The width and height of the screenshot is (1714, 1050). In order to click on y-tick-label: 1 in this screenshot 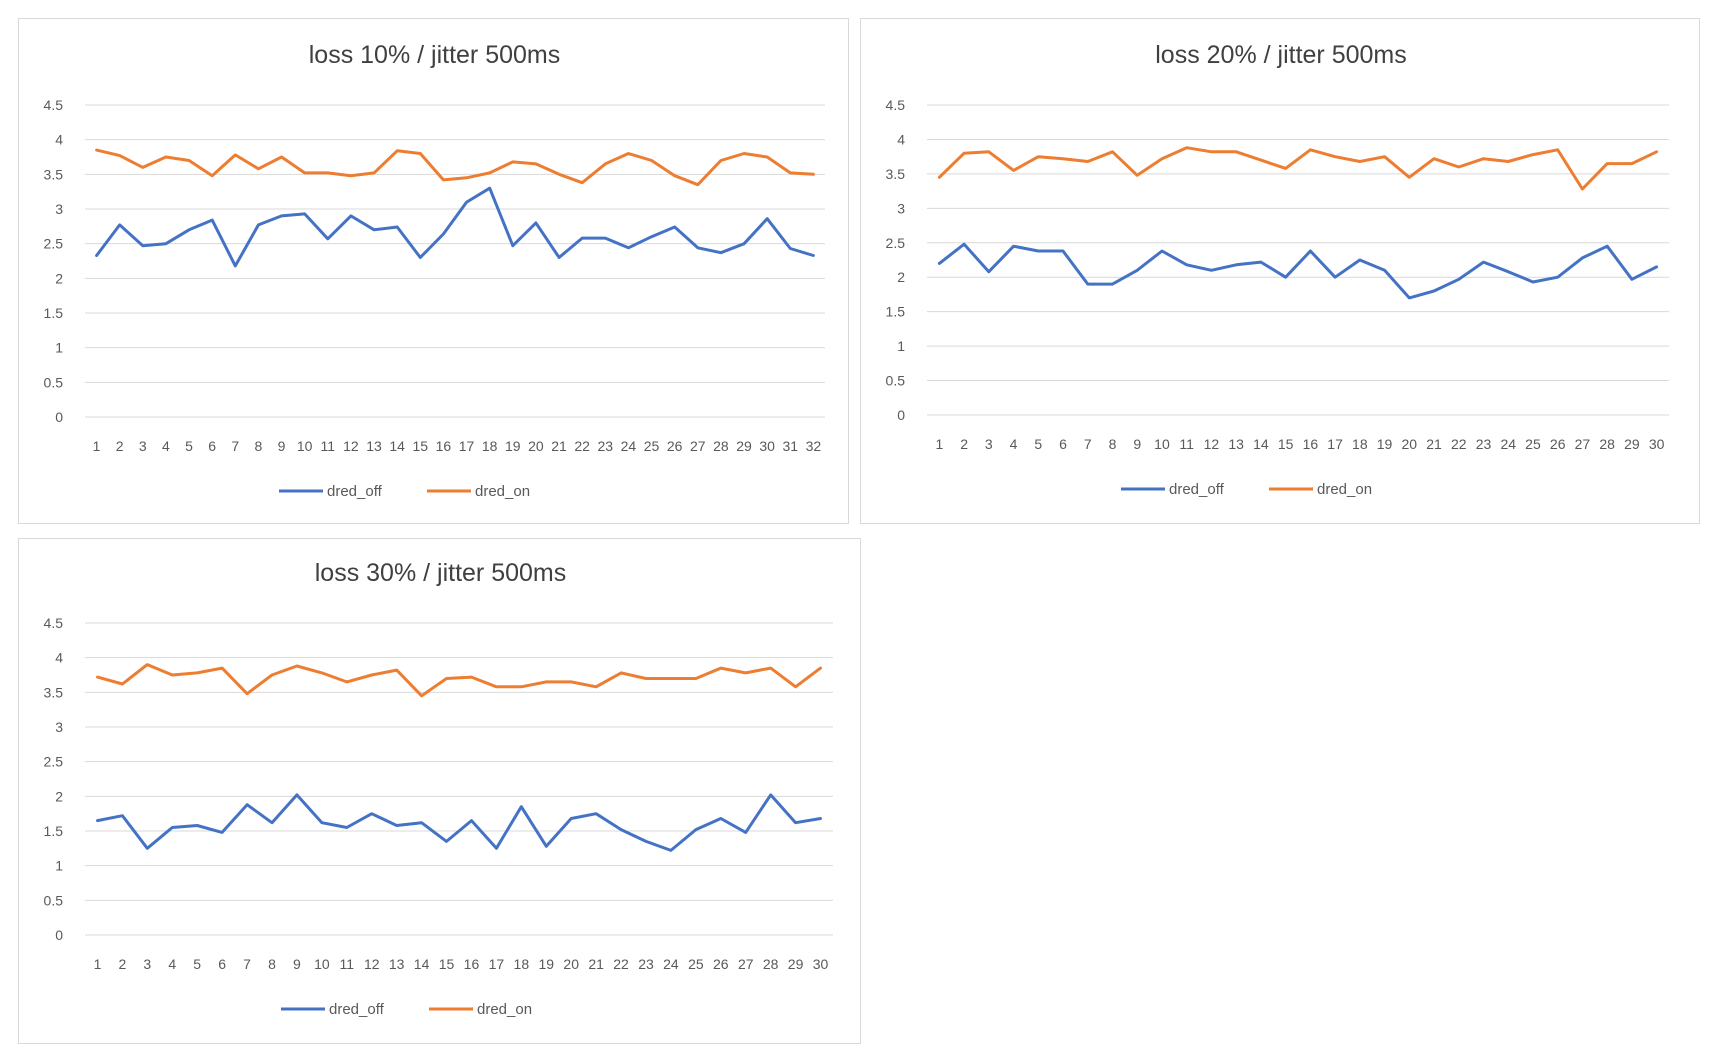, I will do `click(59, 348)`.